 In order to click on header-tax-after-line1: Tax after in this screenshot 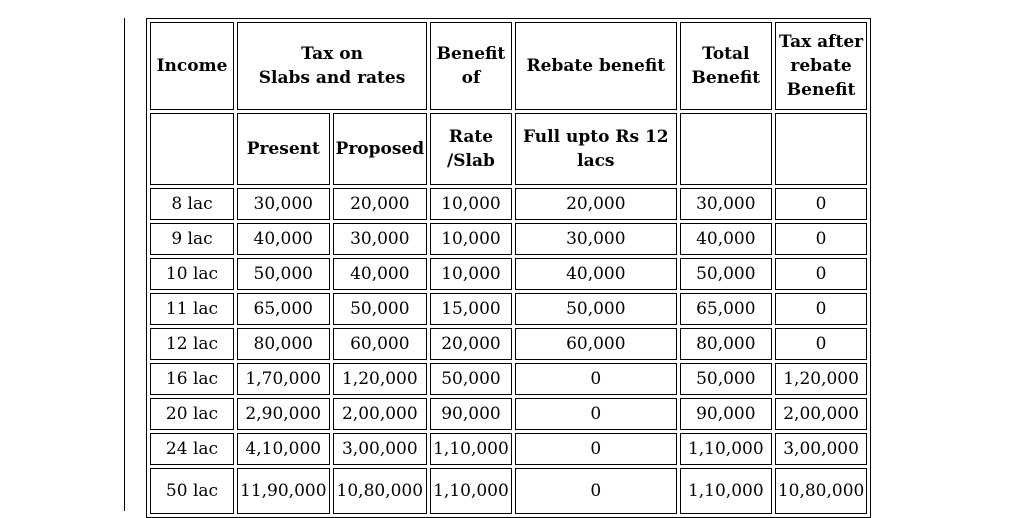, I will do `click(821, 42)`.